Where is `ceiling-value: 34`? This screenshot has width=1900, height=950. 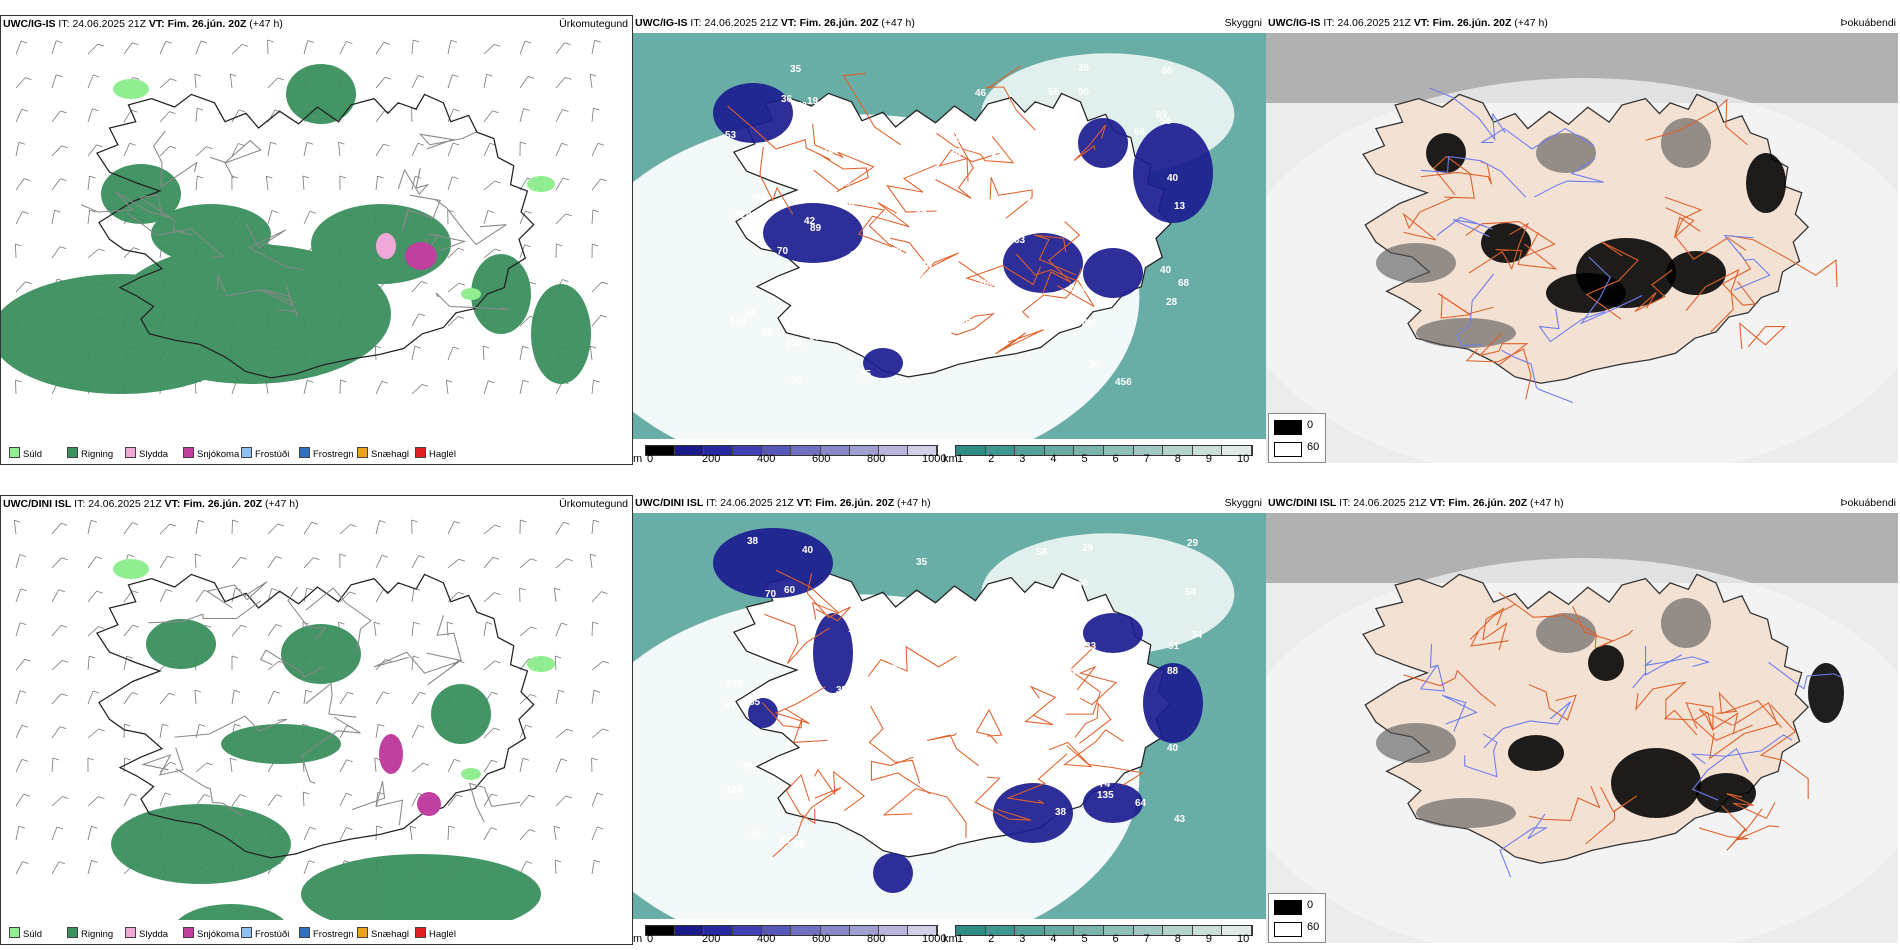 ceiling-value: 34 is located at coordinates (1197, 635).